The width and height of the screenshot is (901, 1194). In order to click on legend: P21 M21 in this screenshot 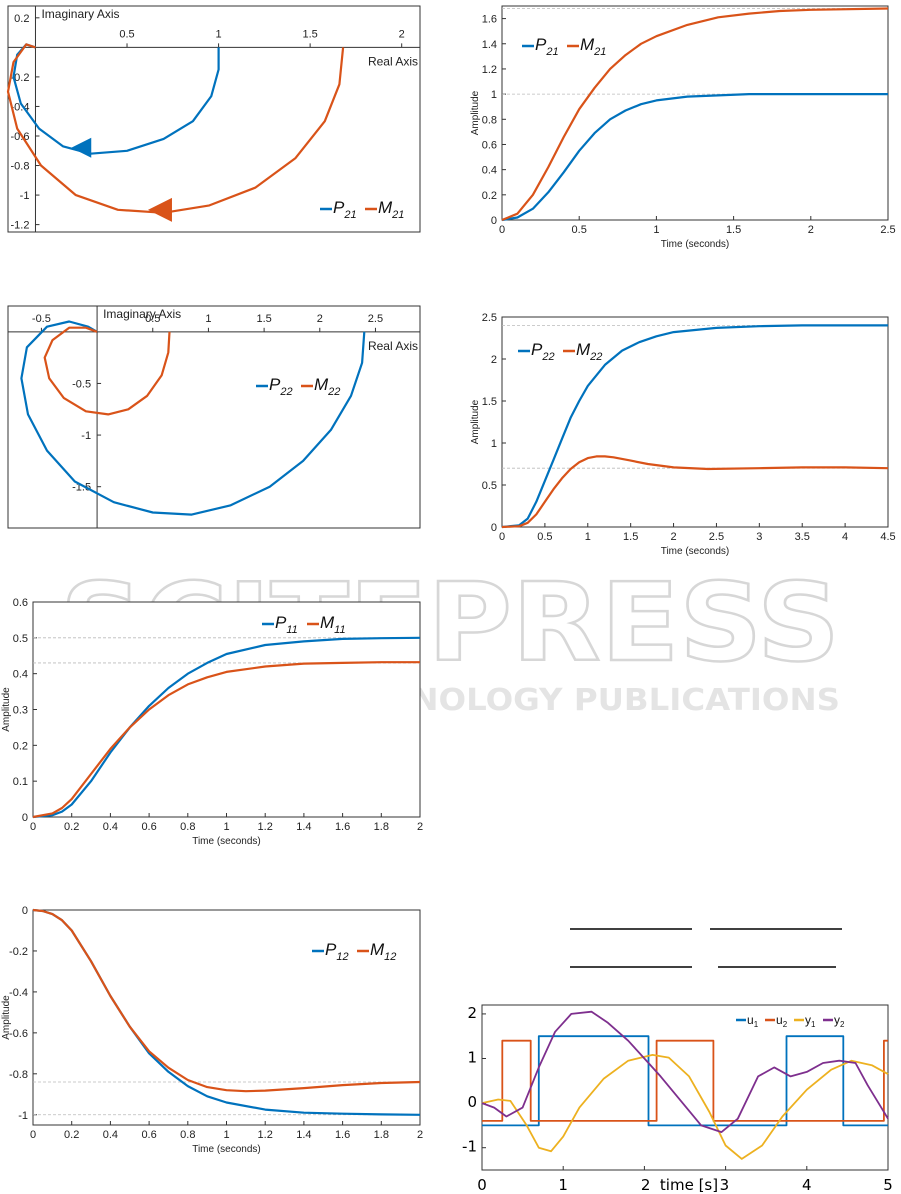, I will do `click(564, 46)`.